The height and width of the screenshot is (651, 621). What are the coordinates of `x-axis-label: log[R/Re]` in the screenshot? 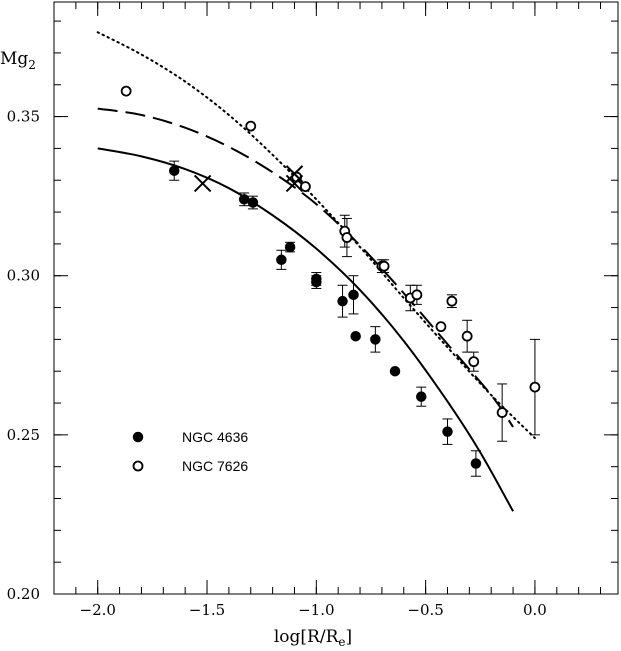 It's located at (313, 638).